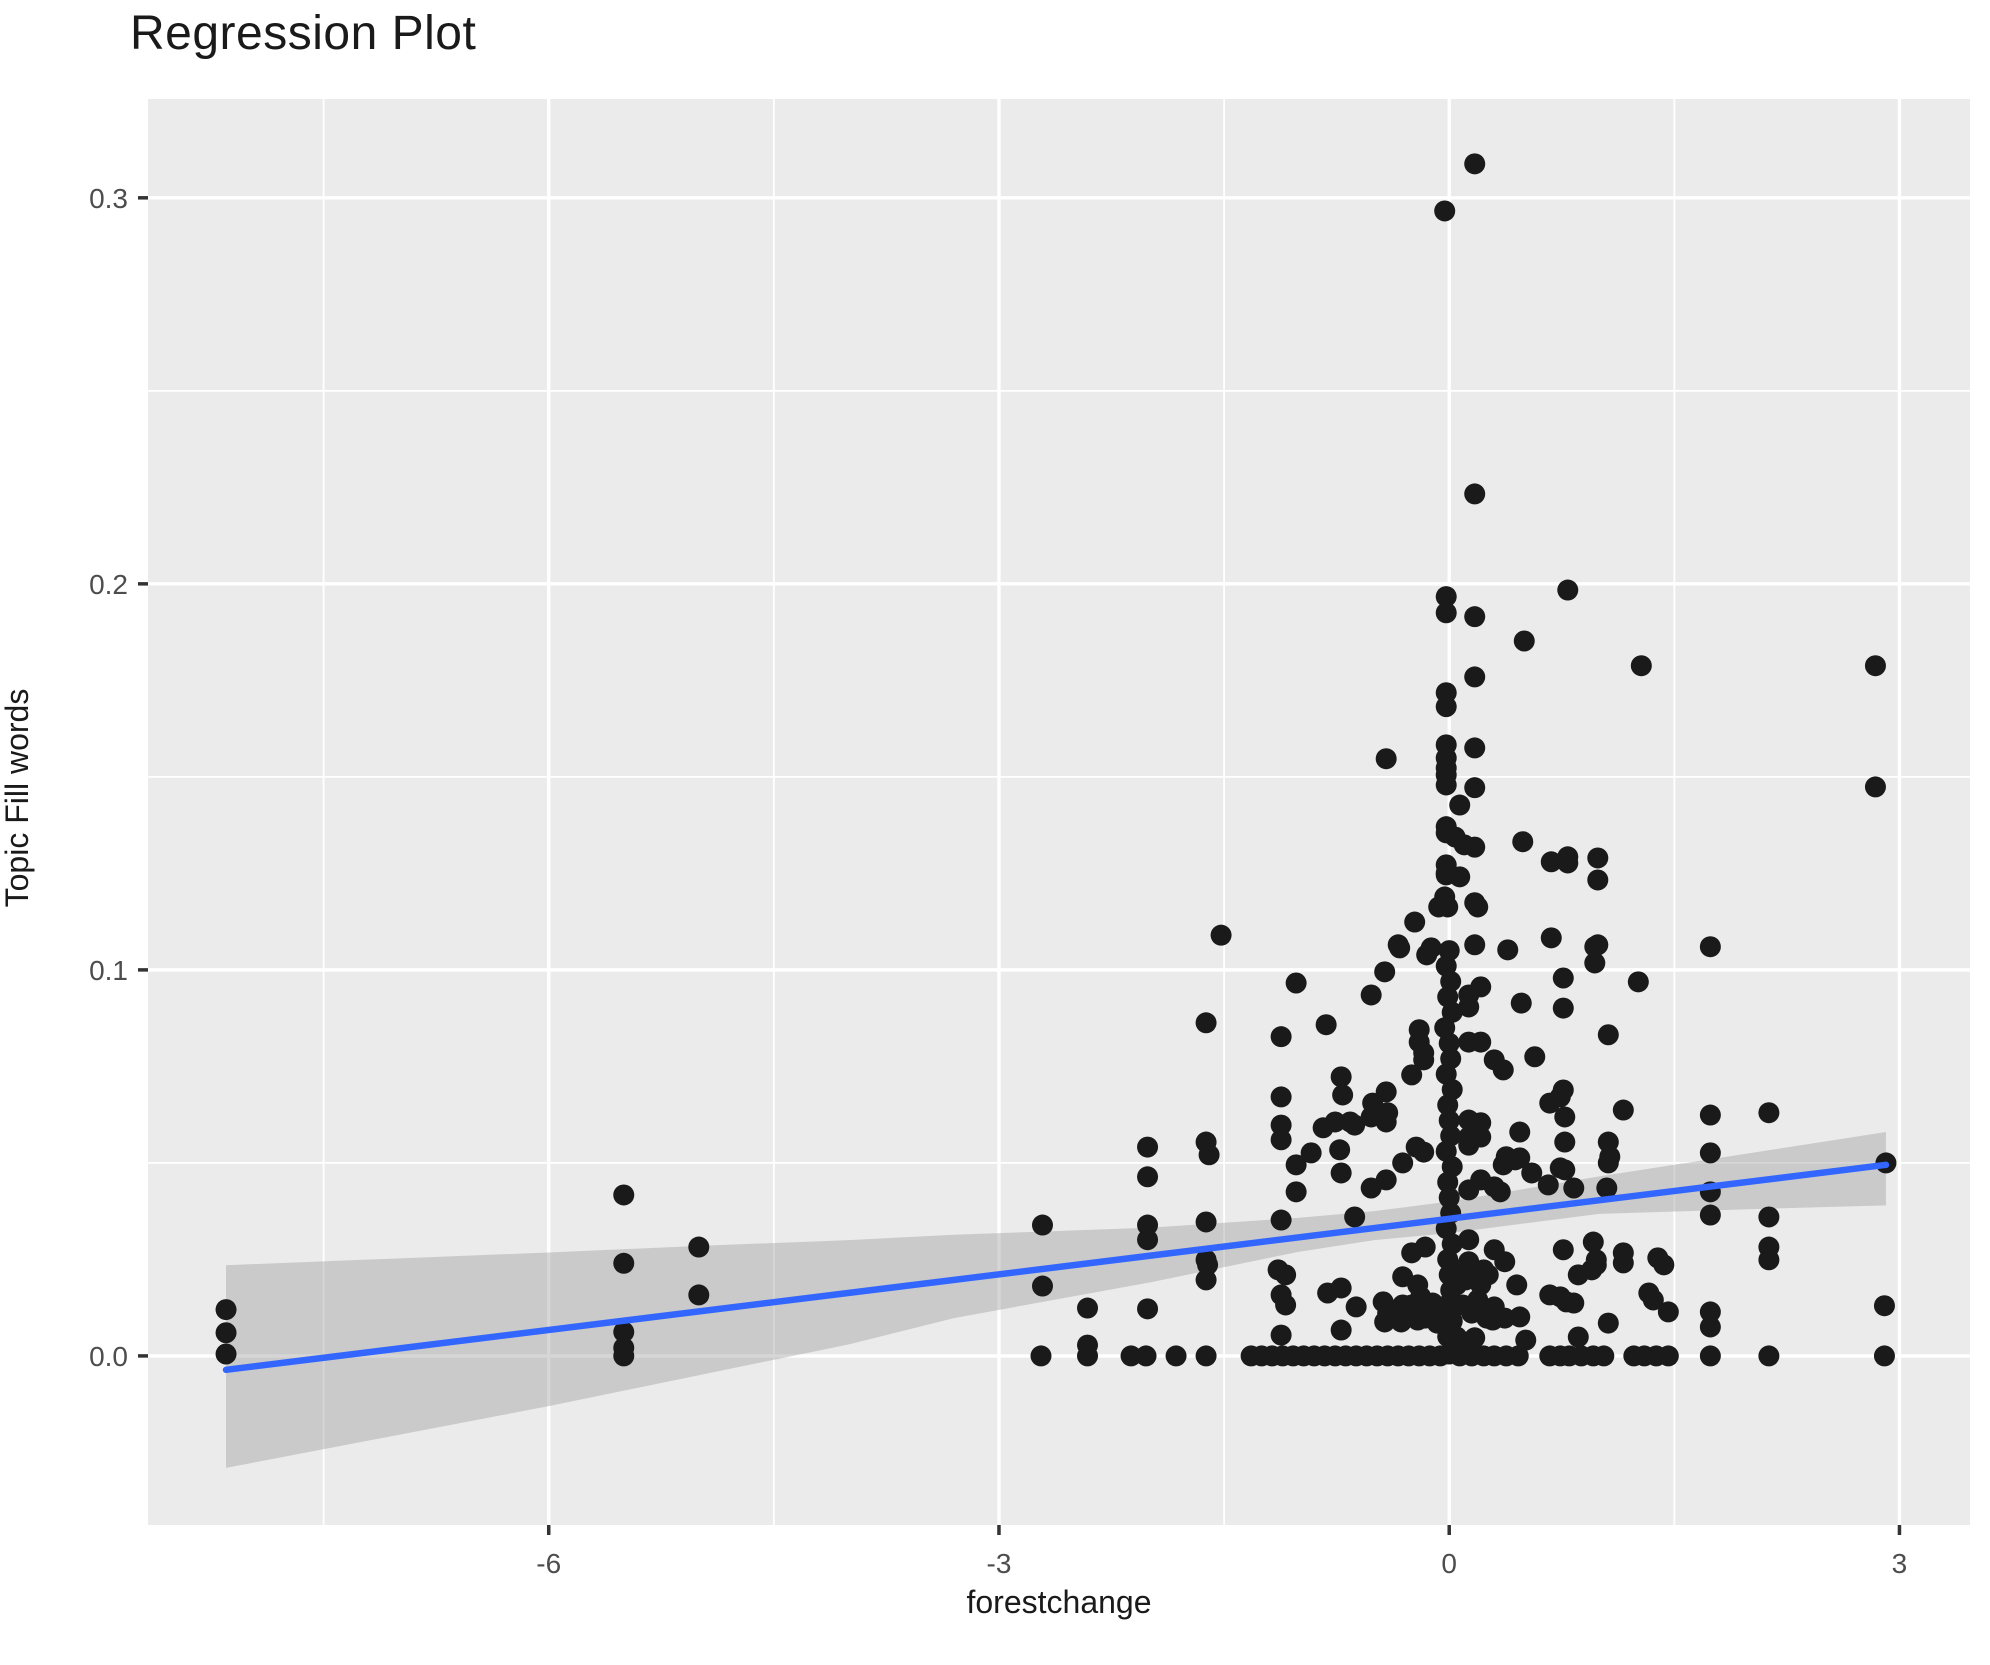 The height and width of the screenshot is (1665, 1990). Describe the element at coordinates (1056, 1267) in the screenshot. I see `regression-line` at that location.